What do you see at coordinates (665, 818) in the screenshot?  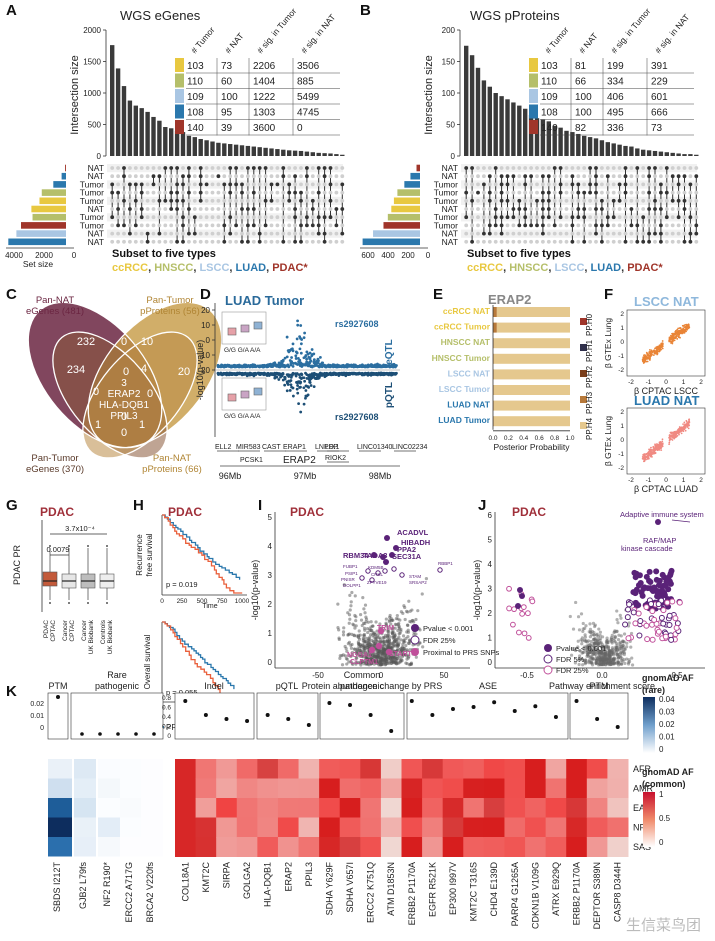 I see `panel-k-legend-common-tick: 0.5` at bounding box center [665, 818].